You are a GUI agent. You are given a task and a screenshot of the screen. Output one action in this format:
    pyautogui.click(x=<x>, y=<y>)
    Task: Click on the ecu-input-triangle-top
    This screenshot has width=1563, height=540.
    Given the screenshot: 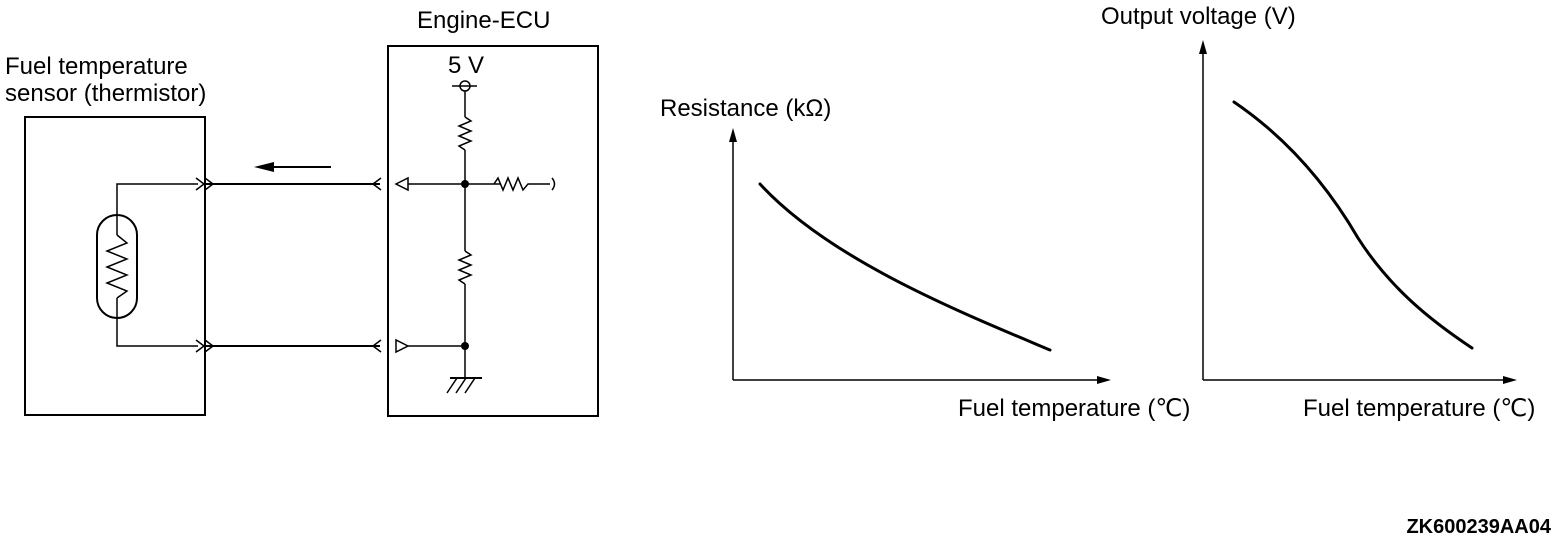 What is the action you would take?
    pyautogui.click(x=401, y=184)
    